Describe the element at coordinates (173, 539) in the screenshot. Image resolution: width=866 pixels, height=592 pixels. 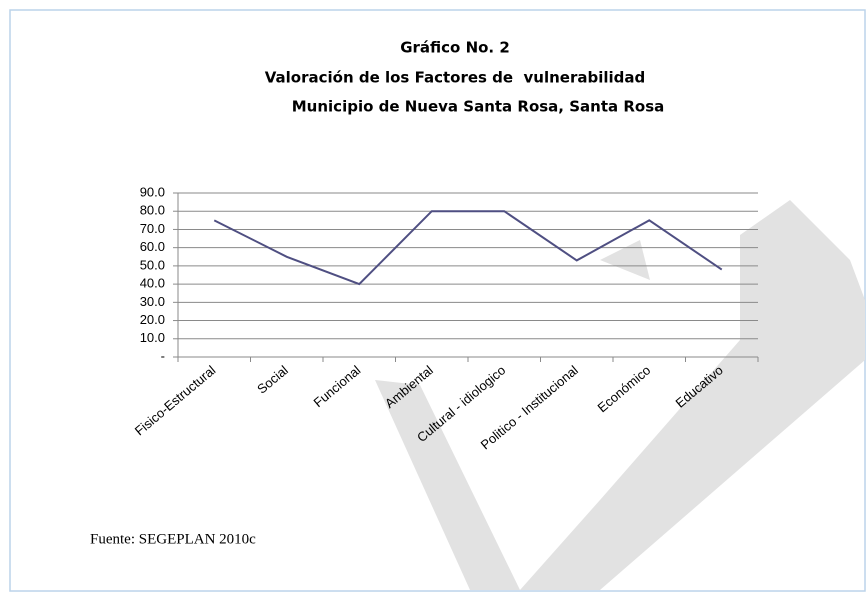
I see `source-note: Fuente: SEGEPLAN 2010c` at that location.